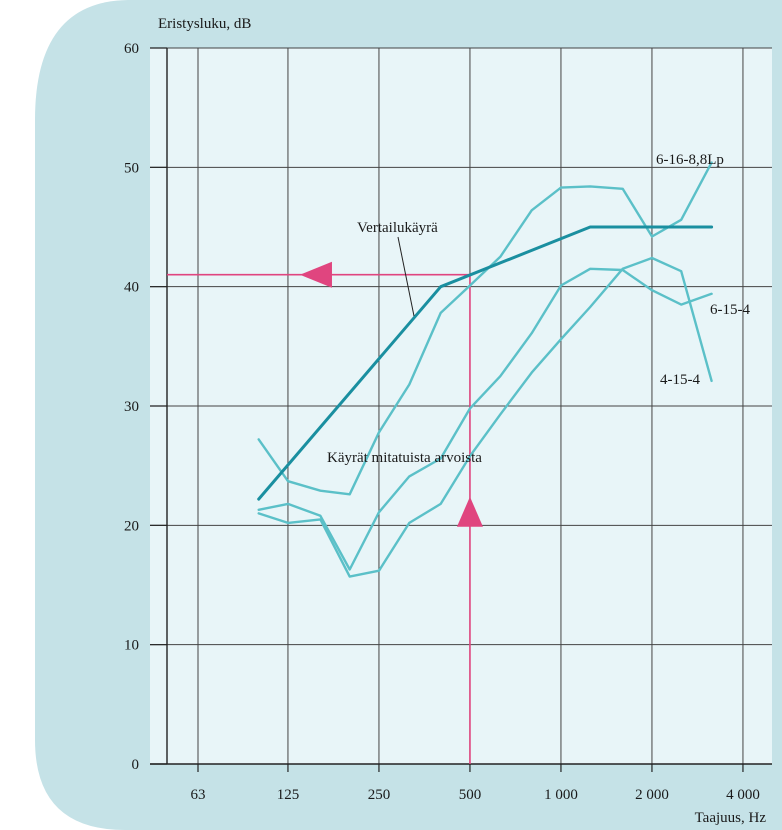  Describe the element at coordinates (131, 168) in the screenshot. I see `y-tick-label: 50` at that location.